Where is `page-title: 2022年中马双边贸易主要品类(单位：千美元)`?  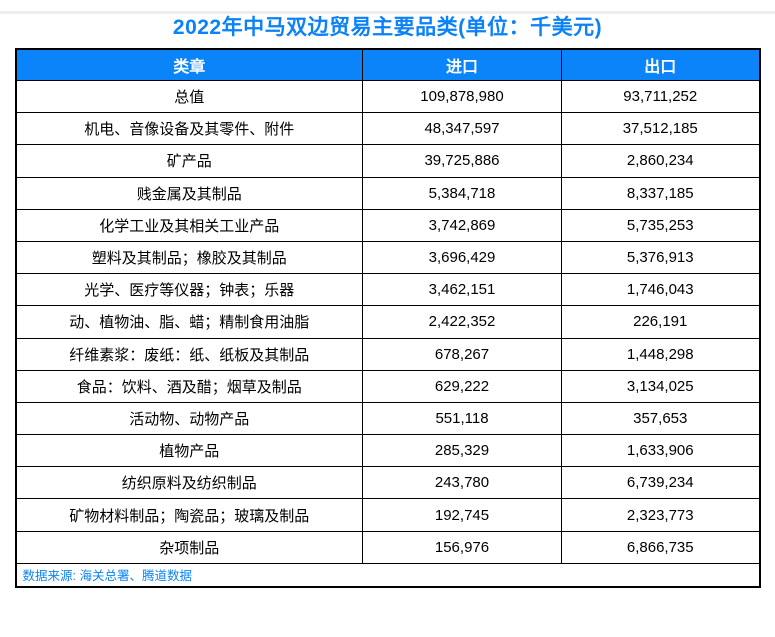 page-title: 2022年中马双边贸易主要品类(单位：千美元) is located at coordinates (387, 27).